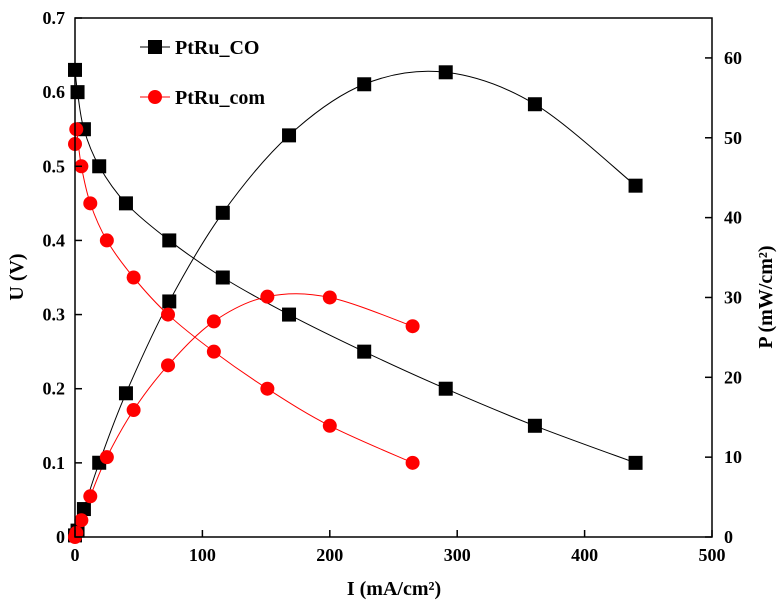 This screenshot has width=783, height=606. I want to click on x-tick-label: 300, so click(457, 555).